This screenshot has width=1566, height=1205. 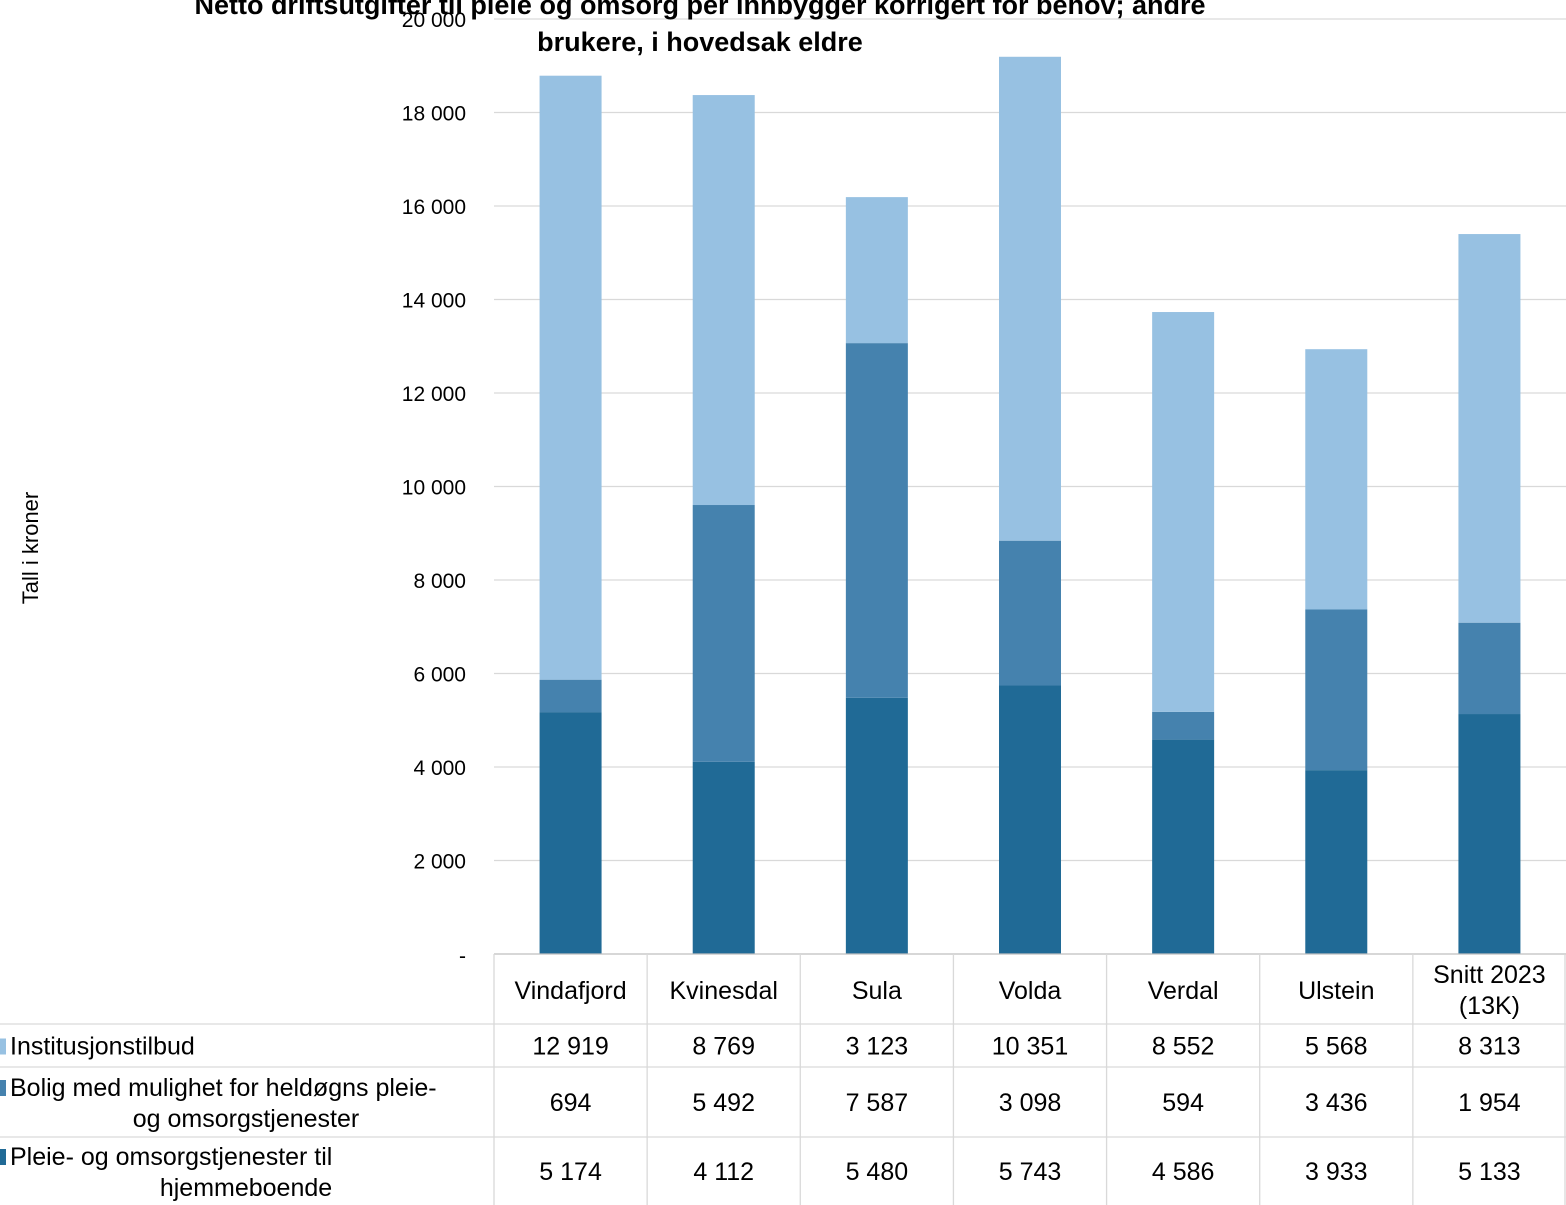 What do you see at coordinates (571, 991) in the screenshot?
I see `category-label: Vindafjord` at bounding box center [571, 991].